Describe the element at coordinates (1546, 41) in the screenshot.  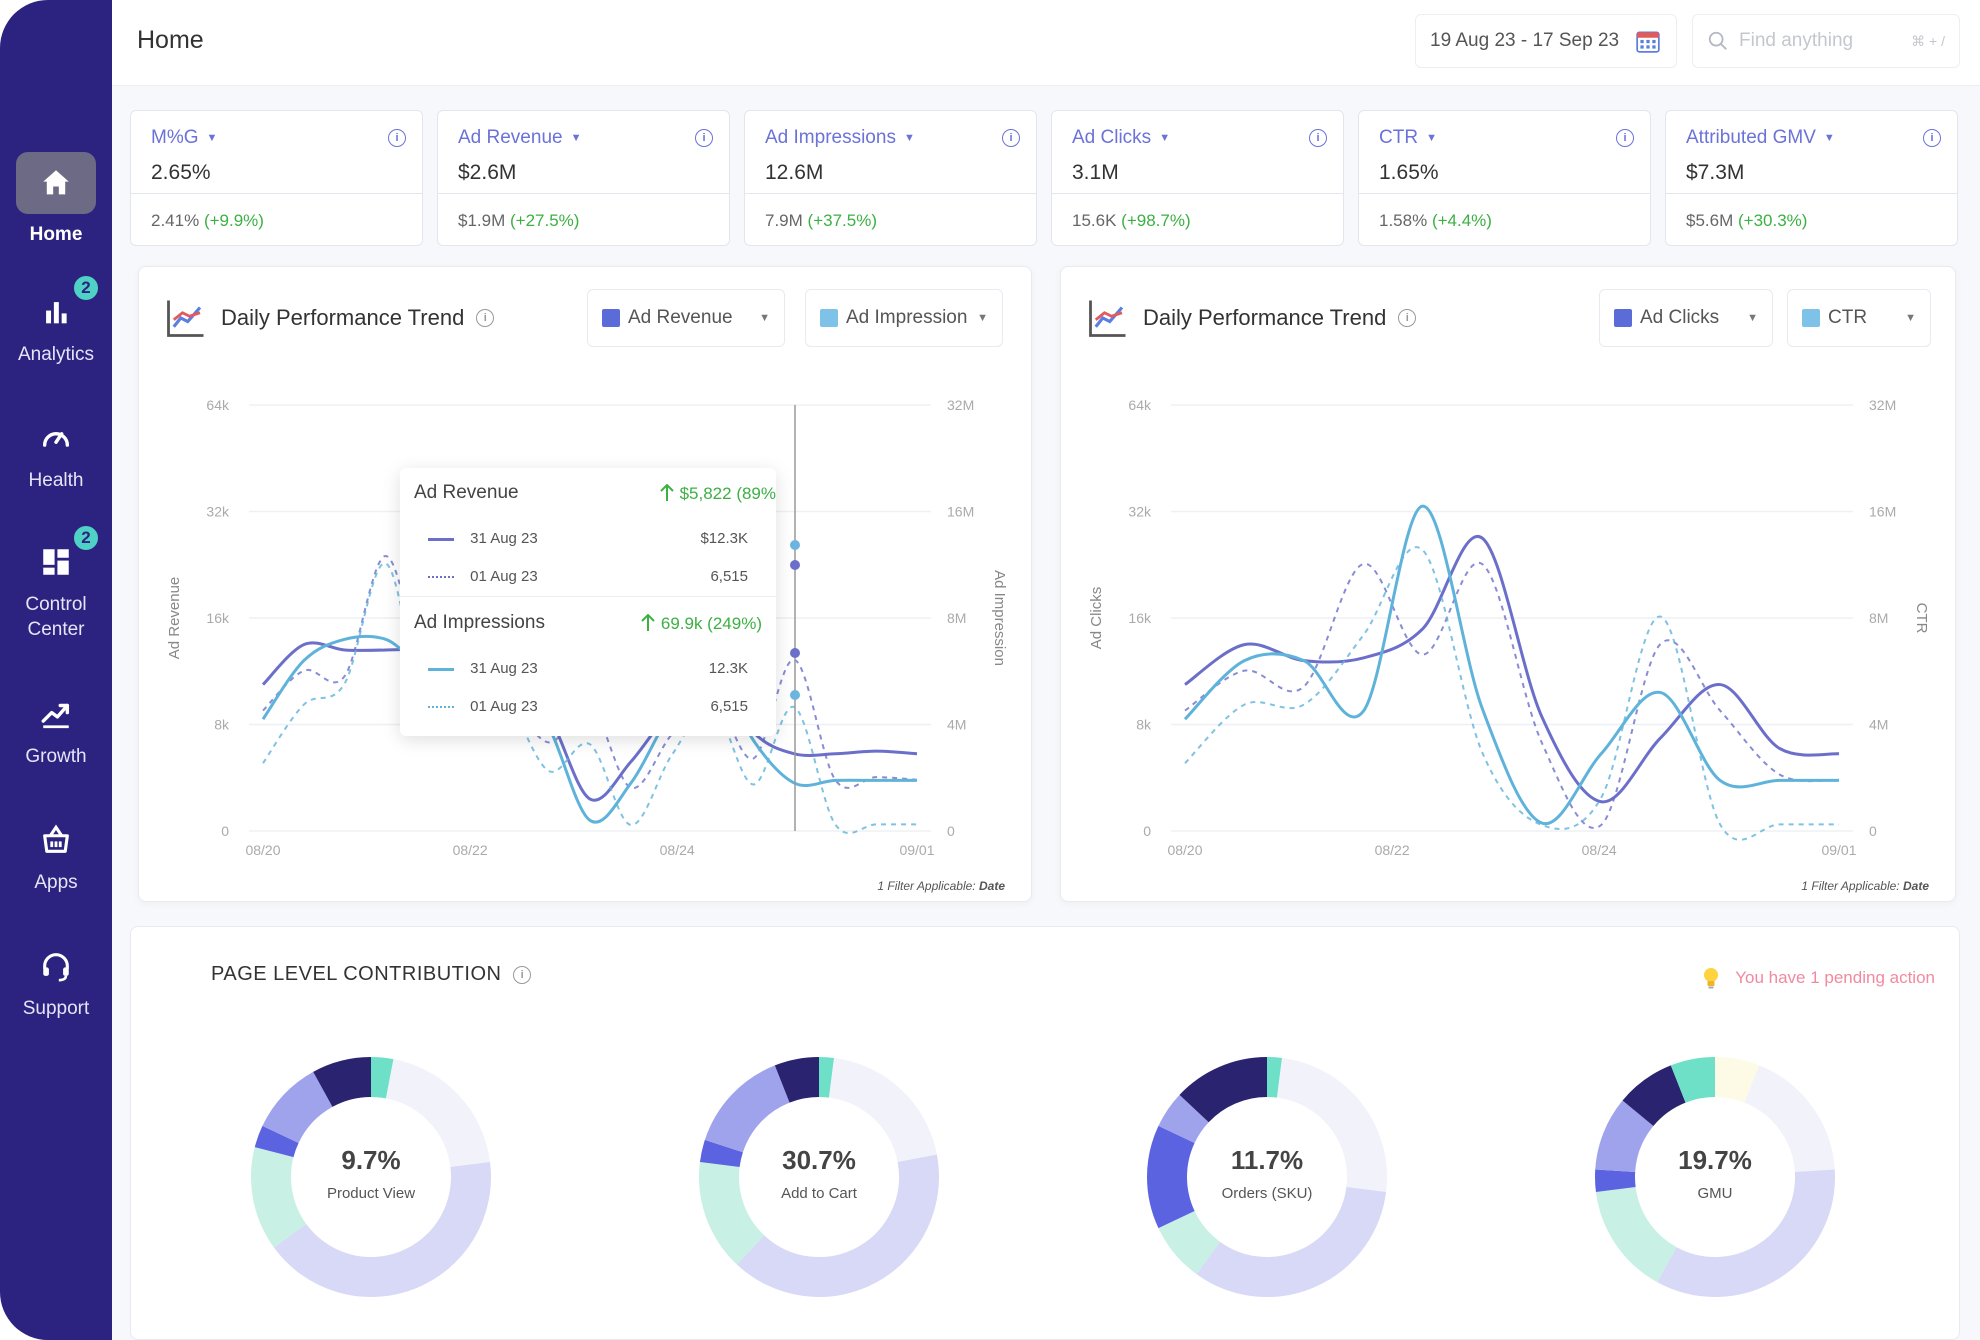
I see `date-range-picker: 19 Aug 23 - 17 Sep 23` at that location.